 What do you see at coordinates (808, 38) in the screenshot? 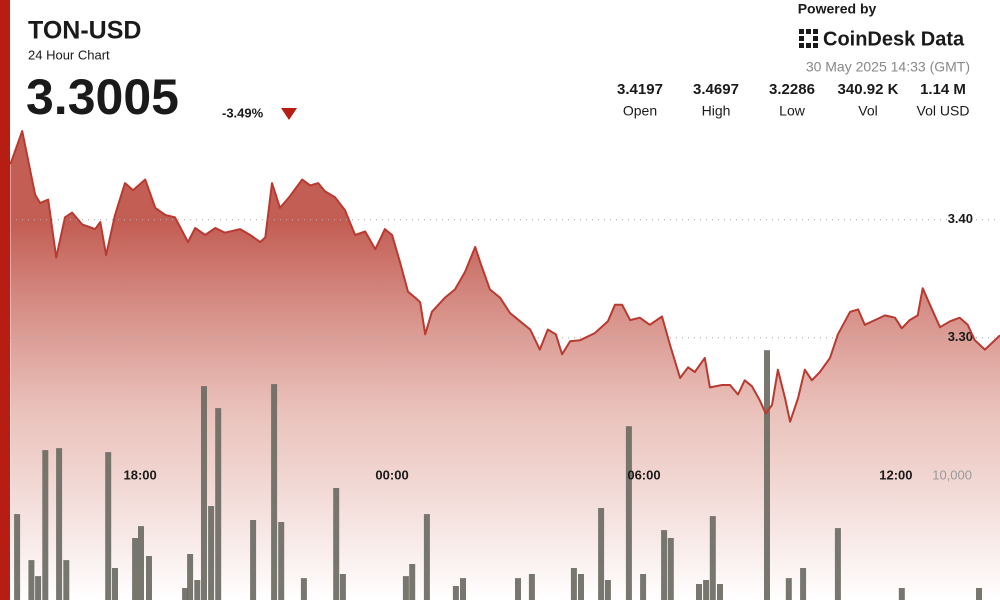
I see `brand-icon` at bounding box center [808, 38].